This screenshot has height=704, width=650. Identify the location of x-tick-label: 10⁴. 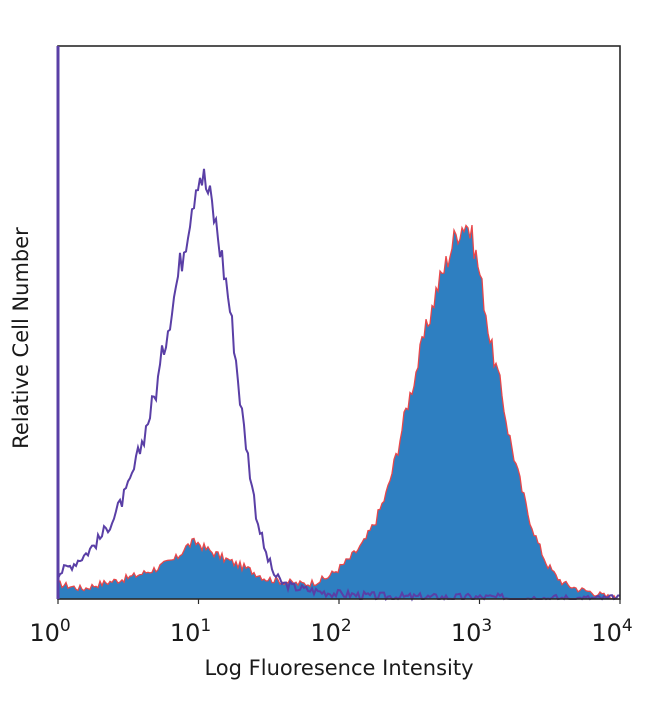
(611, 631).